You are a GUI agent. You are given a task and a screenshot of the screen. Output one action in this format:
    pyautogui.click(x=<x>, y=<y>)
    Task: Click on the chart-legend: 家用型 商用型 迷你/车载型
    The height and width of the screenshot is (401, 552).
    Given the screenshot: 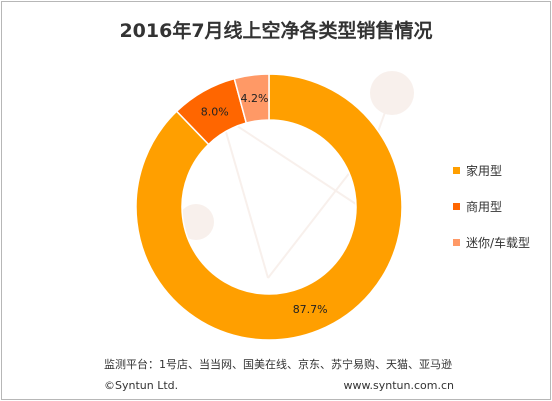 What is the action you would take?
    pyautogui.click(x=500, y=214)
    